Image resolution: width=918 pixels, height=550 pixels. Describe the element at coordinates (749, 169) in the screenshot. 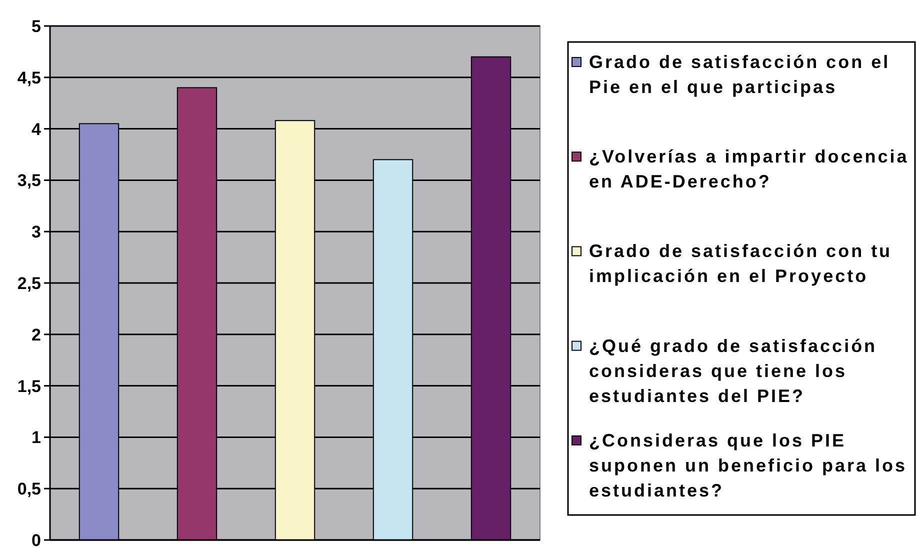

I see `legend-label: ¿Volverías a impartir docencia en ADE-Derecho?` at that location.